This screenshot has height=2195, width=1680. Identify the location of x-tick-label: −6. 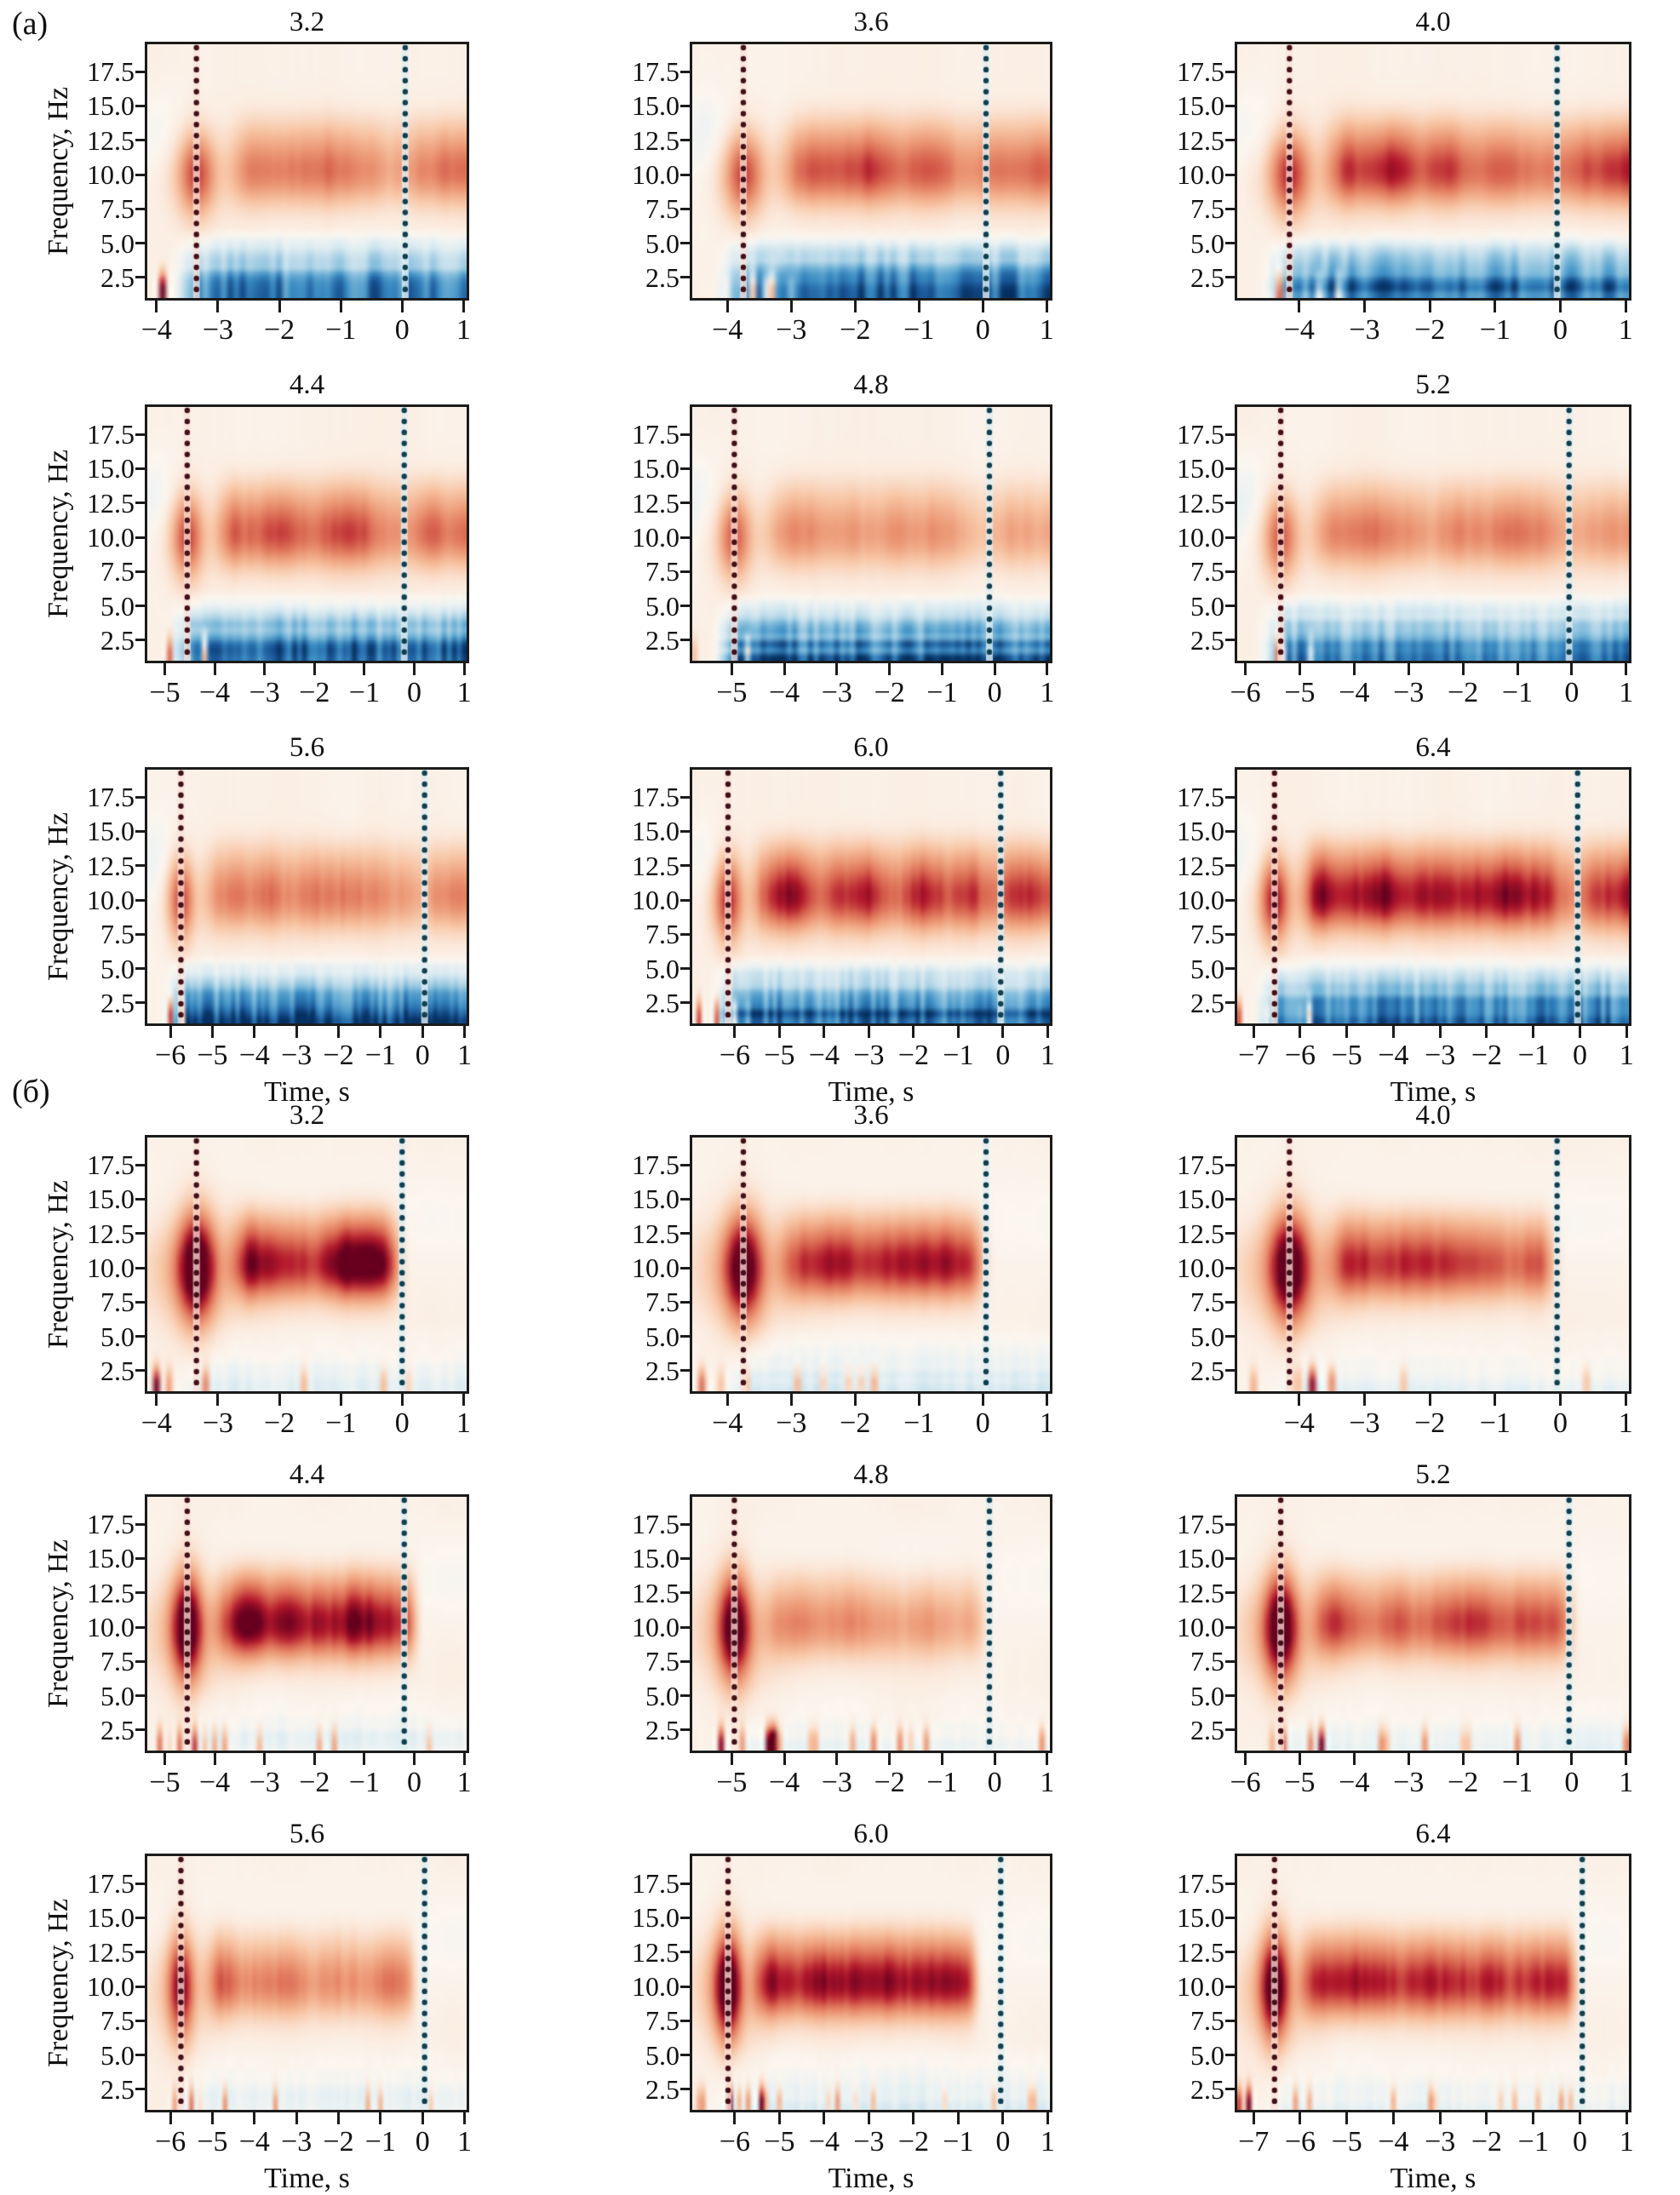
(170, 1055).